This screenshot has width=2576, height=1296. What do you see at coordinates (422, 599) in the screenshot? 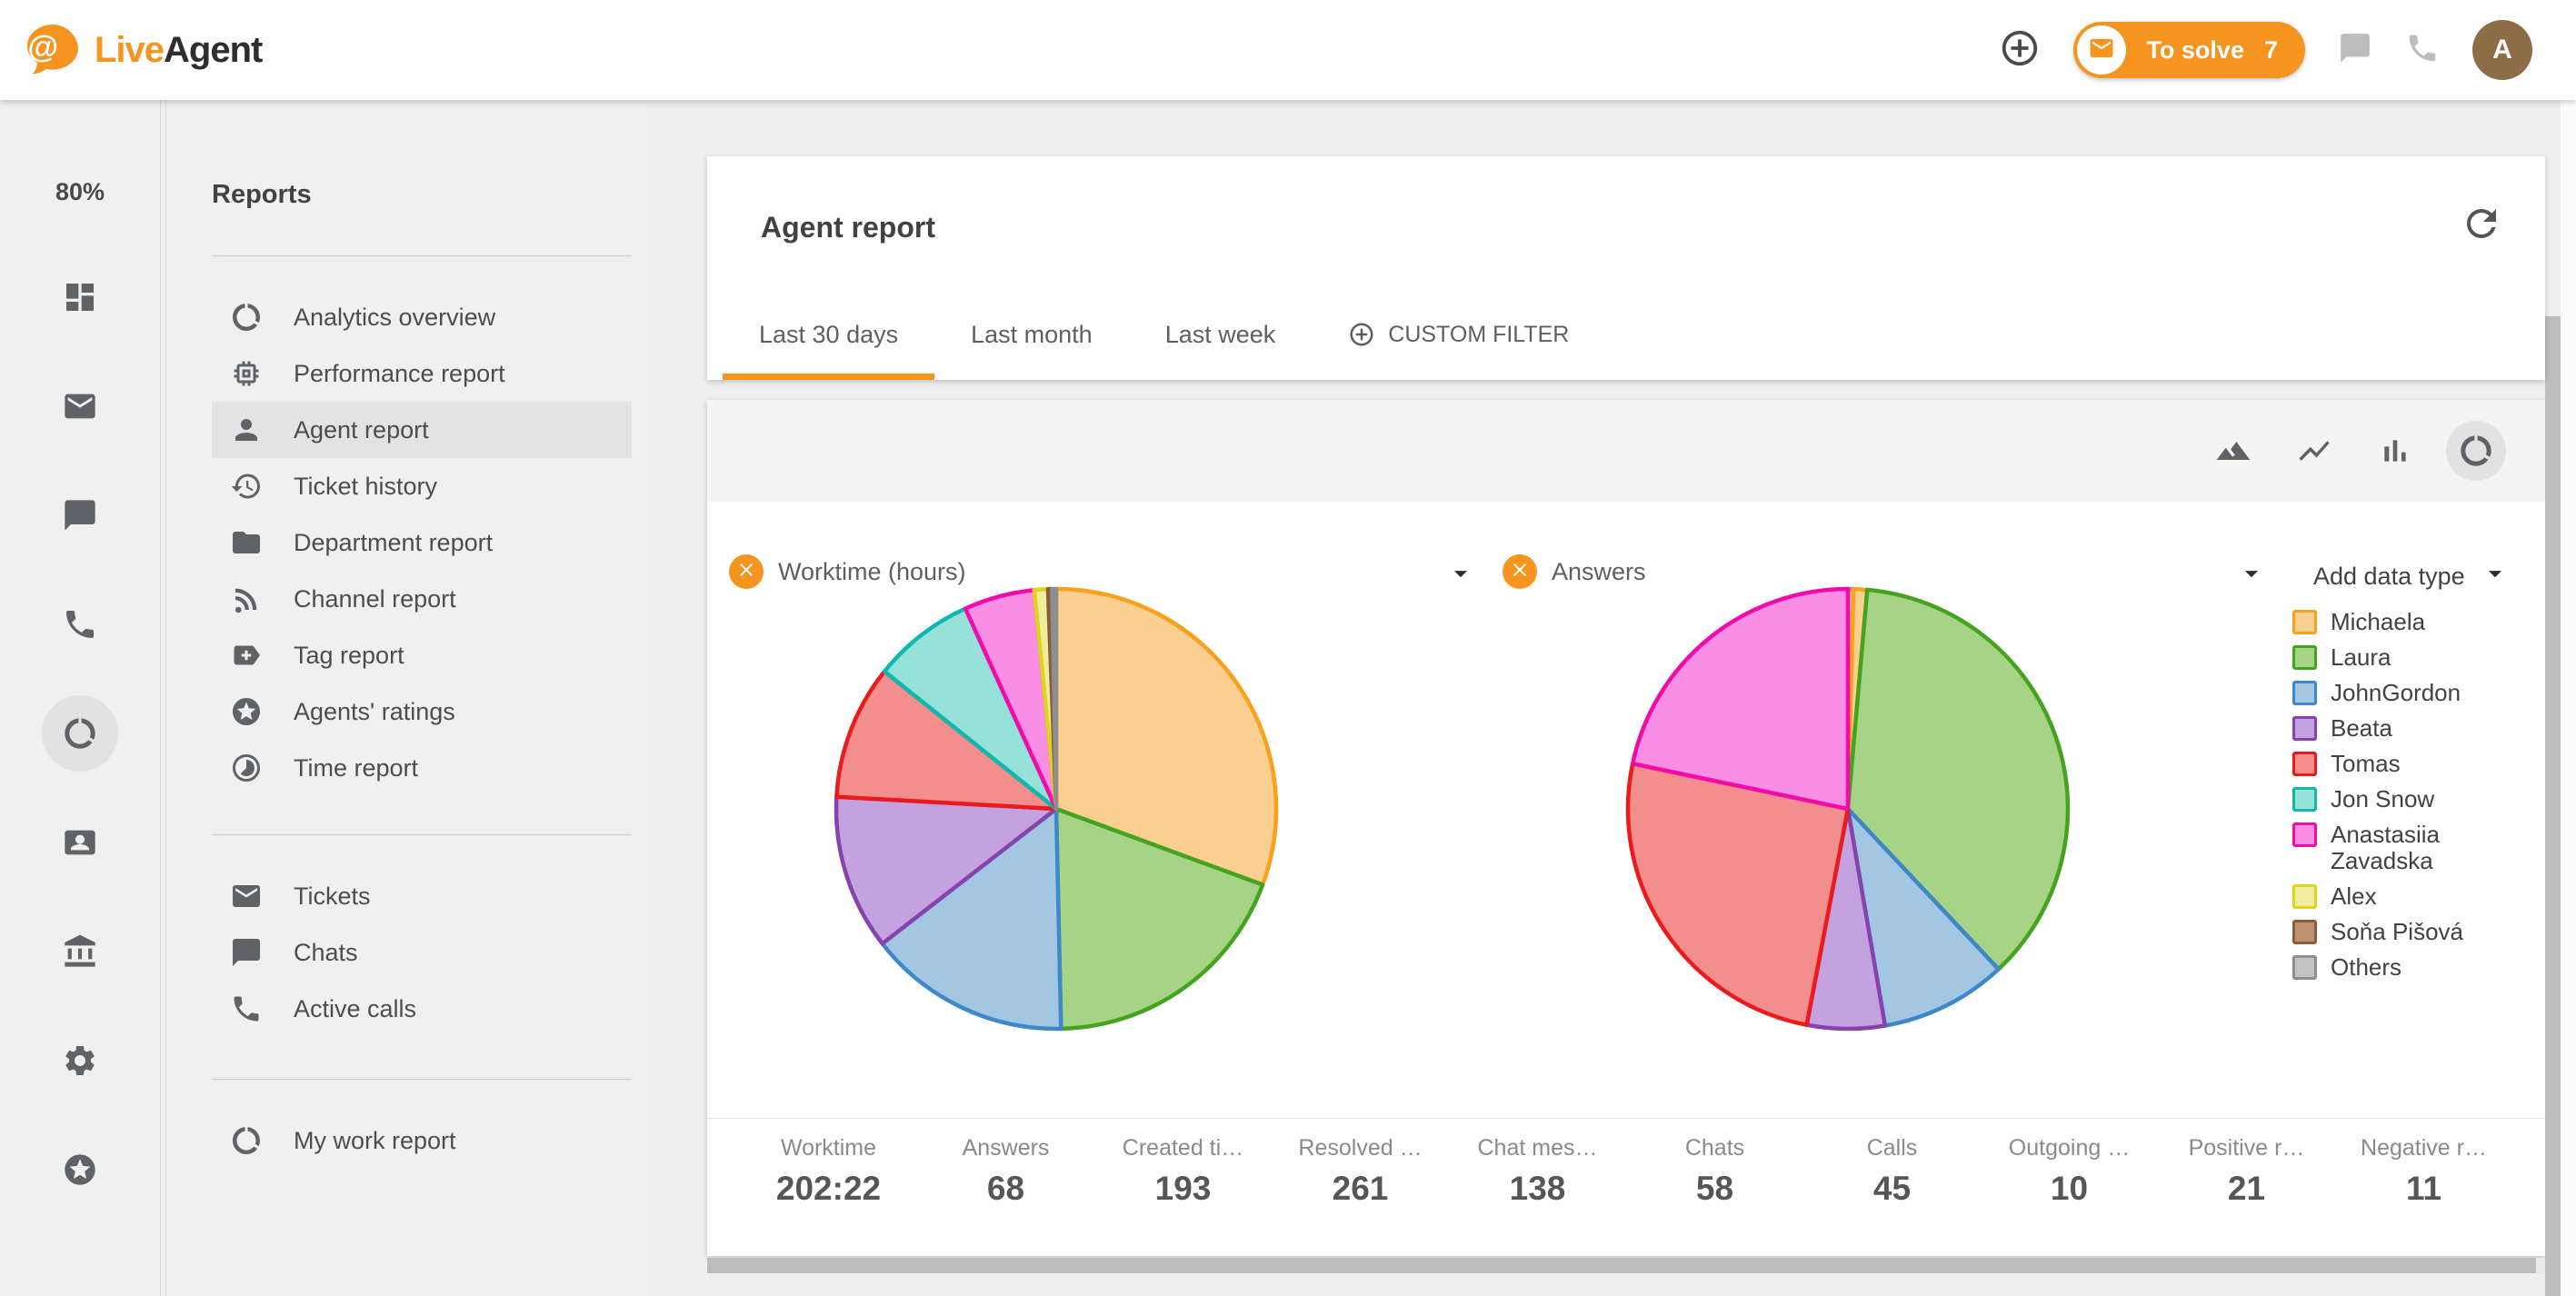
I see `sidebar-item-channel-report: Channel report` at bounding box center [422, 599].